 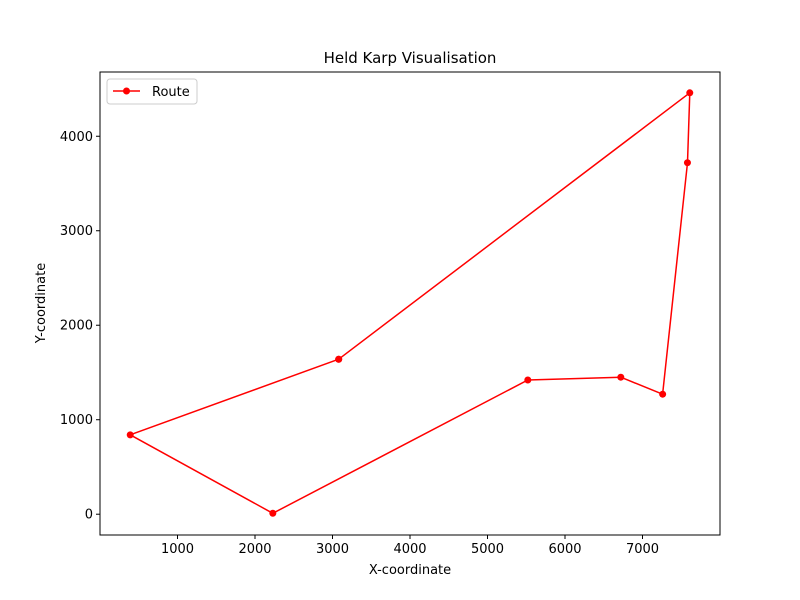 I want to click on x-tick-label: 5000, so click(x=487, y=549).